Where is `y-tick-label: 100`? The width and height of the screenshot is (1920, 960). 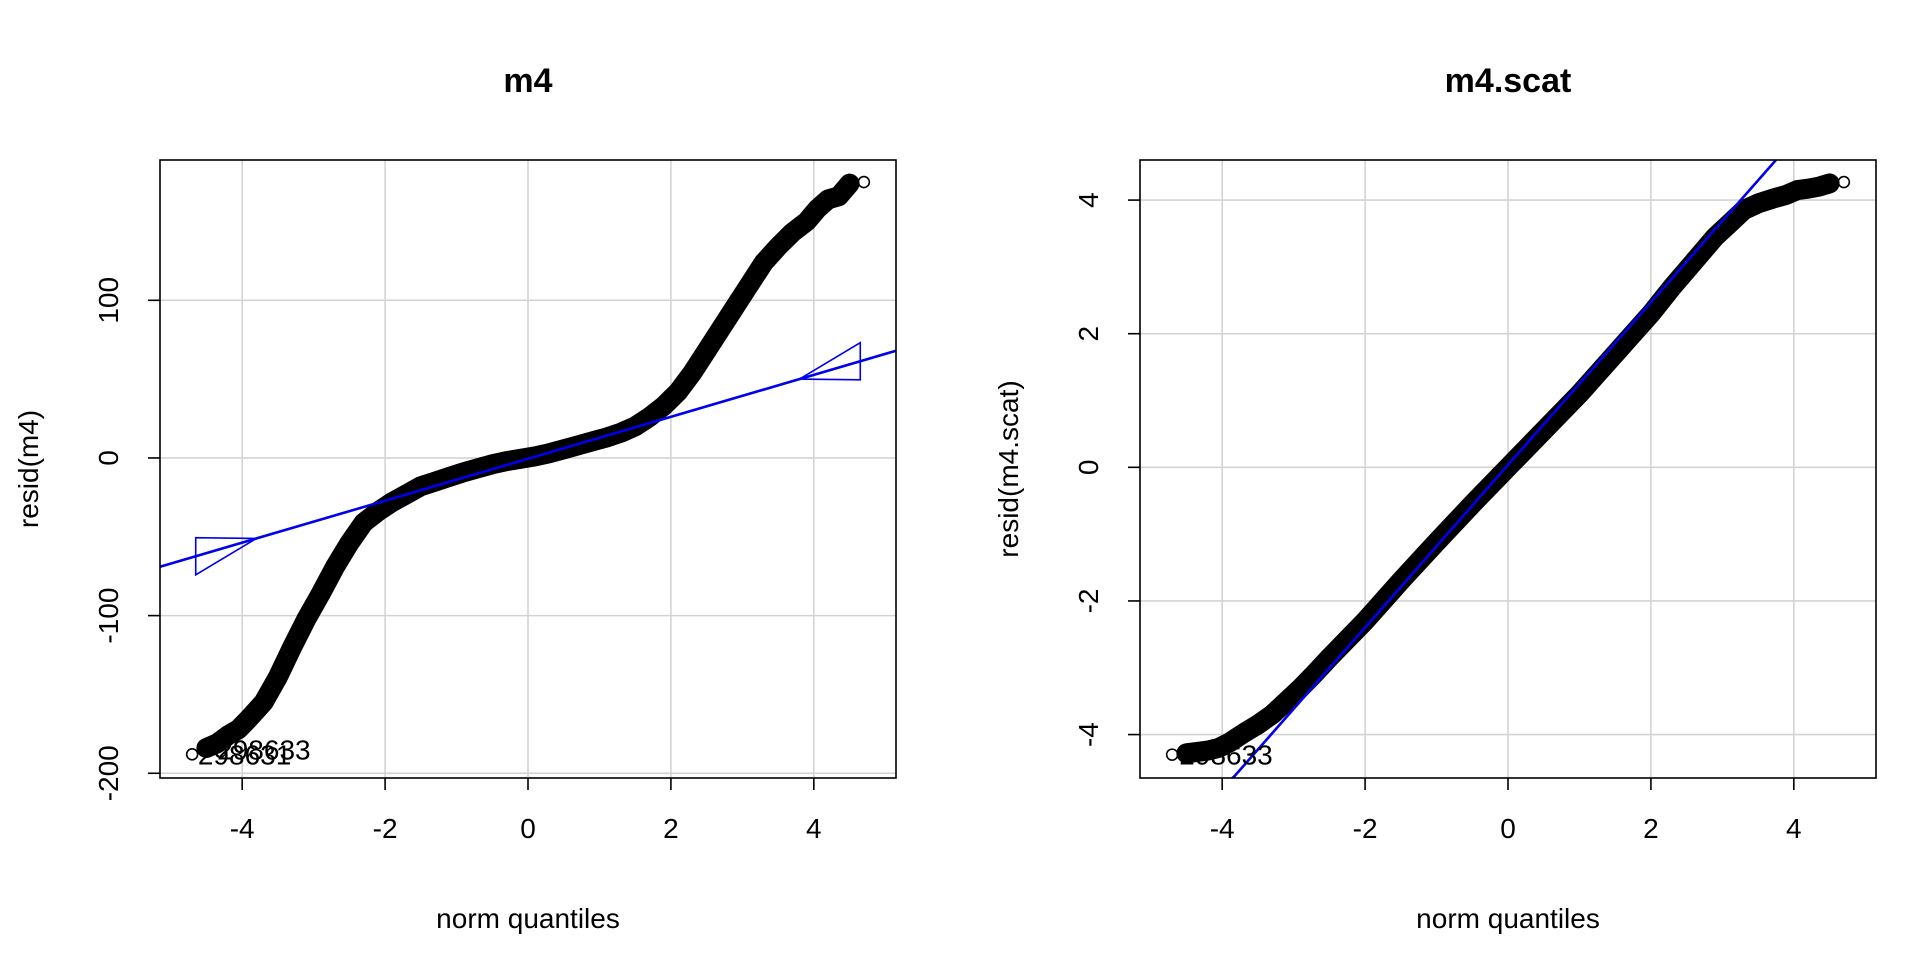
y-tick-label: 100 is located at coordinates (108, 300).